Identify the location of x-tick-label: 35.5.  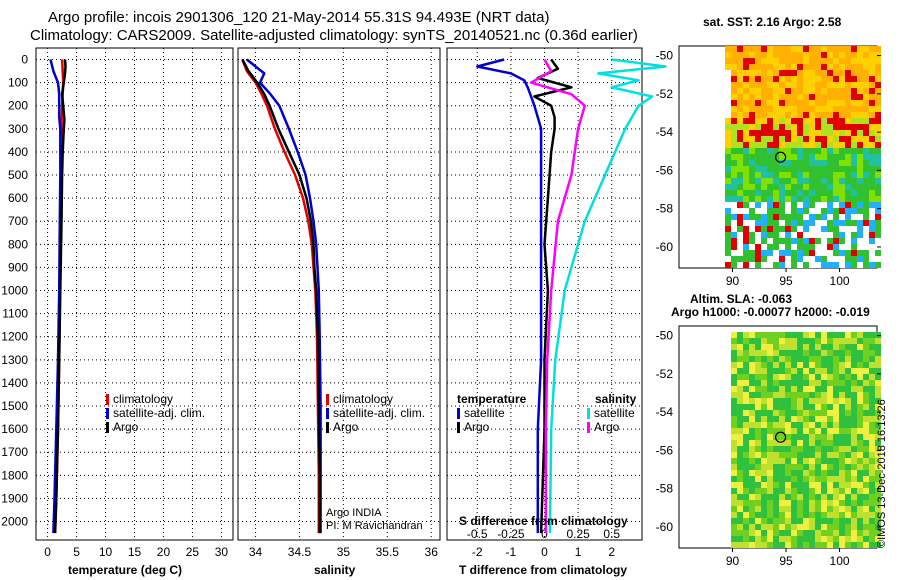
(388, 552).